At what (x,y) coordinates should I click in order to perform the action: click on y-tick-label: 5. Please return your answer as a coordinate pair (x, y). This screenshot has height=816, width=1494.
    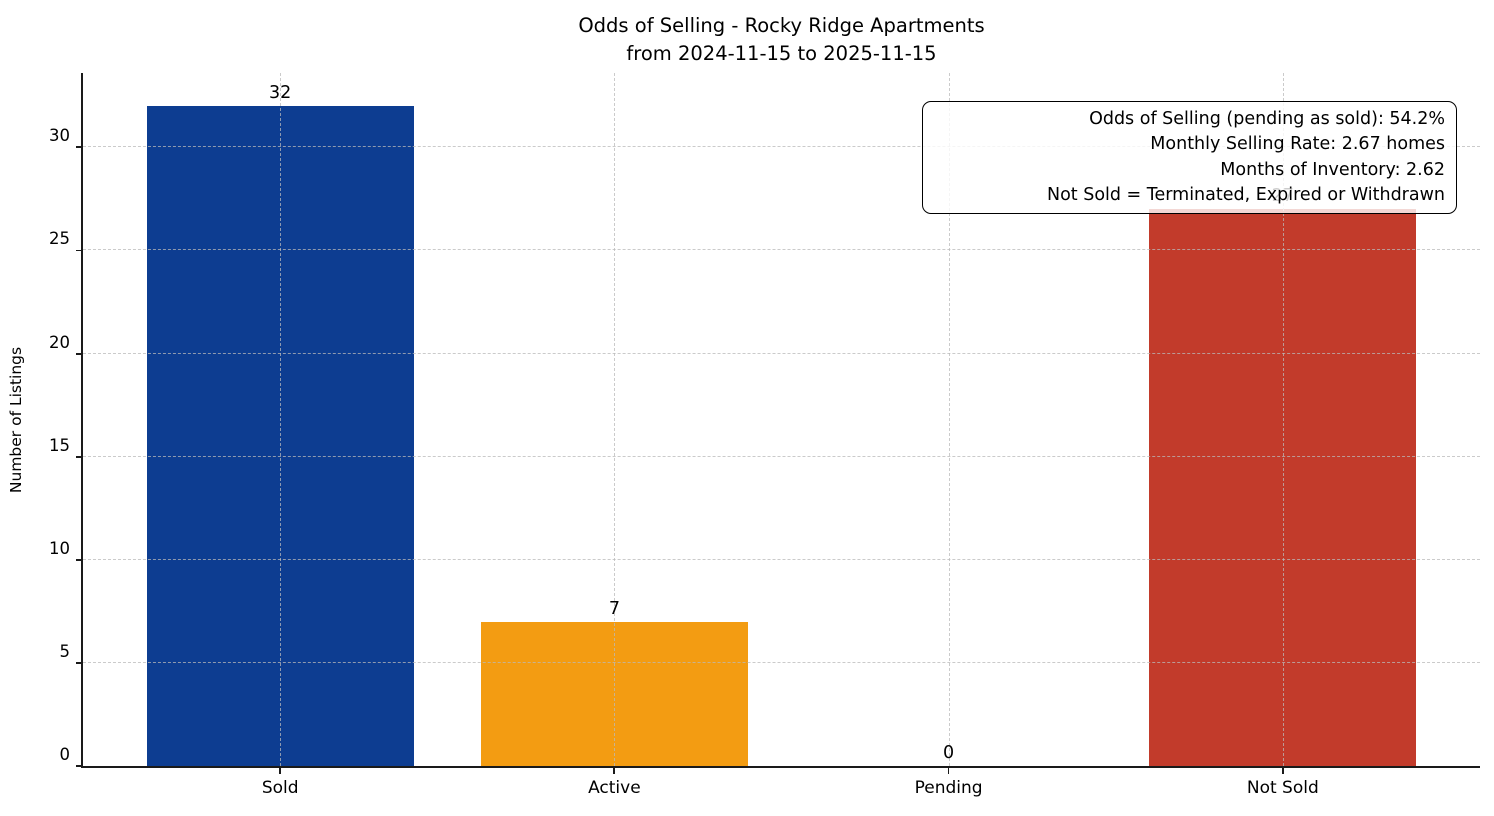
    Looking at the image, I should click on (65, 651).